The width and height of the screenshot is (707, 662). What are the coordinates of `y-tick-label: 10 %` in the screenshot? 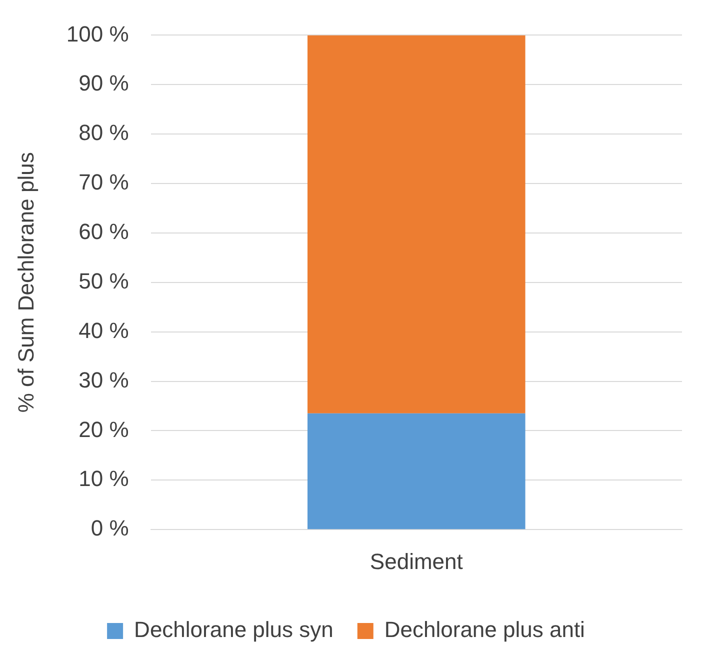 It's located at (103, 479).